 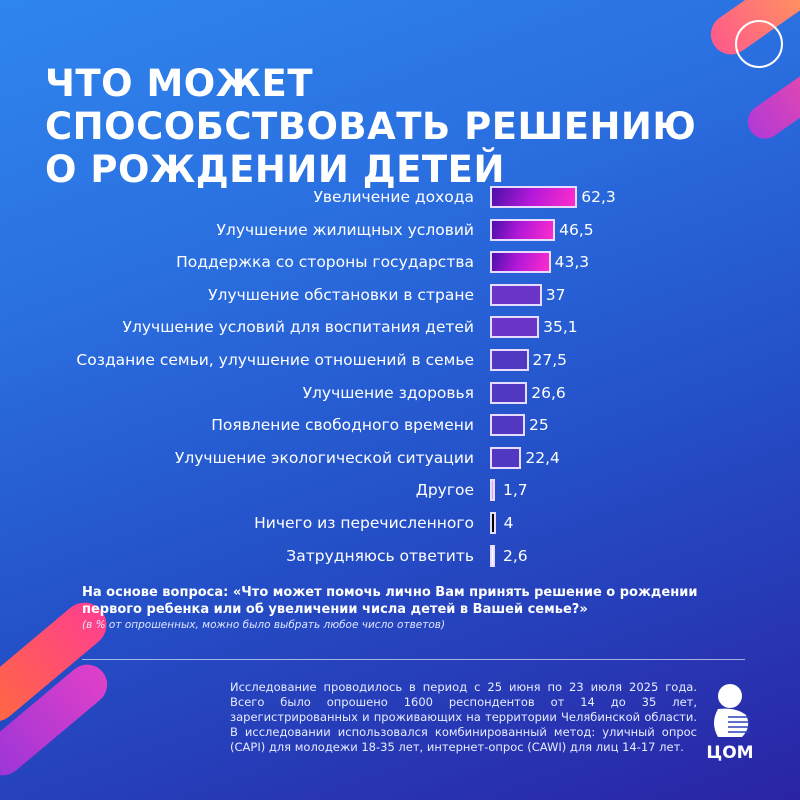 I want to click on bar-row: Поддержка со стороны государства 43,3, so click(x=400, y=264).